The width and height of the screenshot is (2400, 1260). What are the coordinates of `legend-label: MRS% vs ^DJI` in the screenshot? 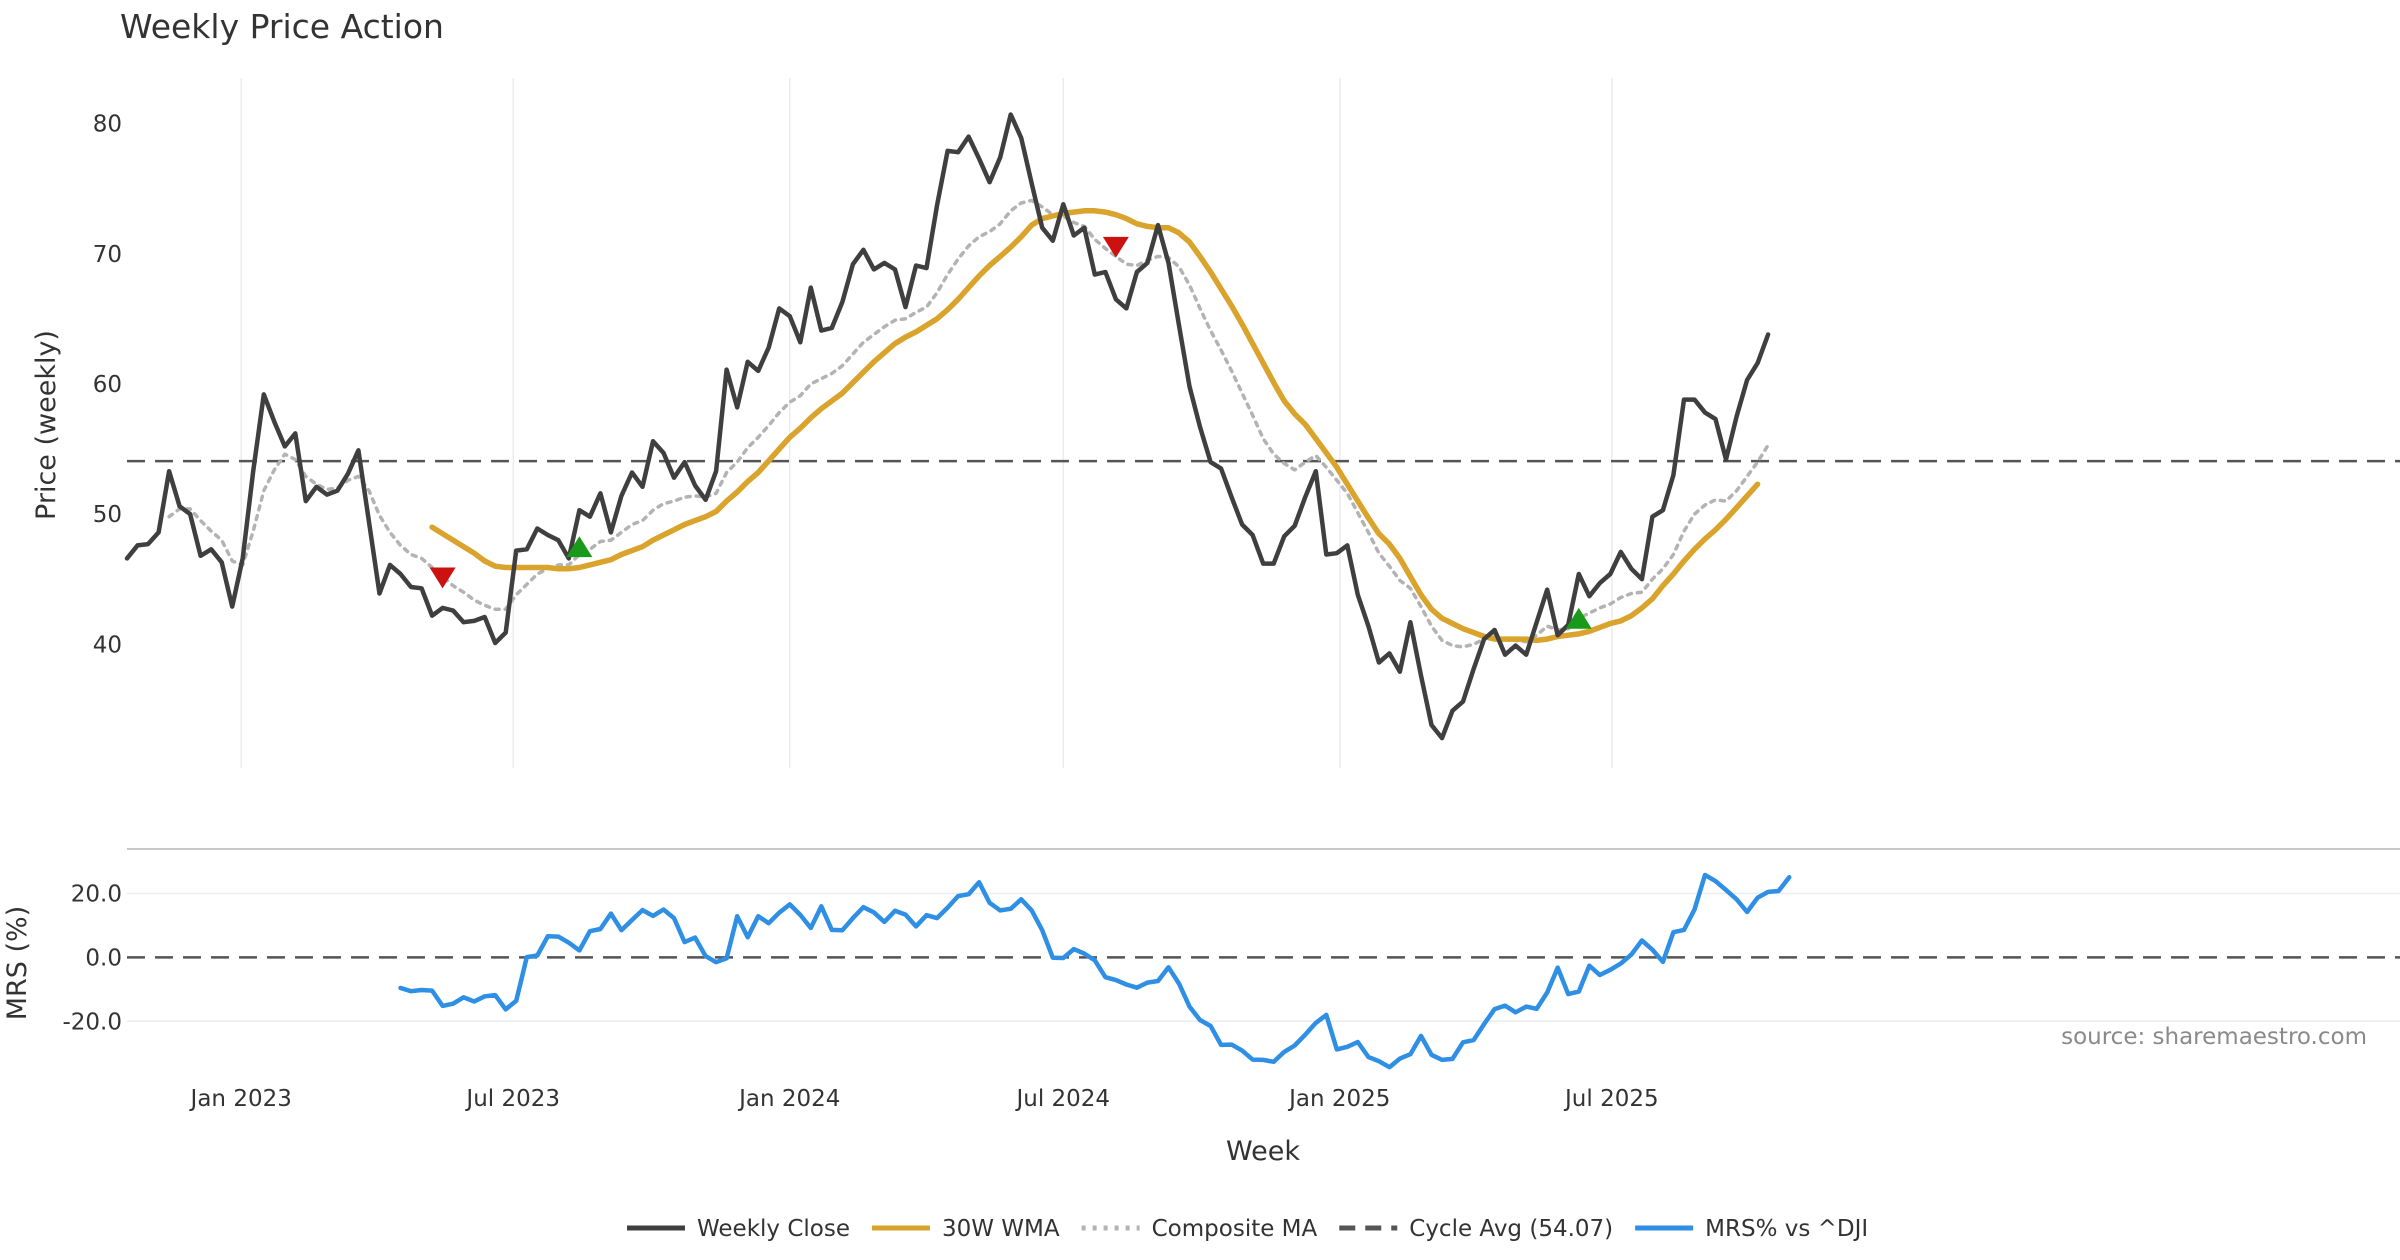 It's located at (1786, 1229).